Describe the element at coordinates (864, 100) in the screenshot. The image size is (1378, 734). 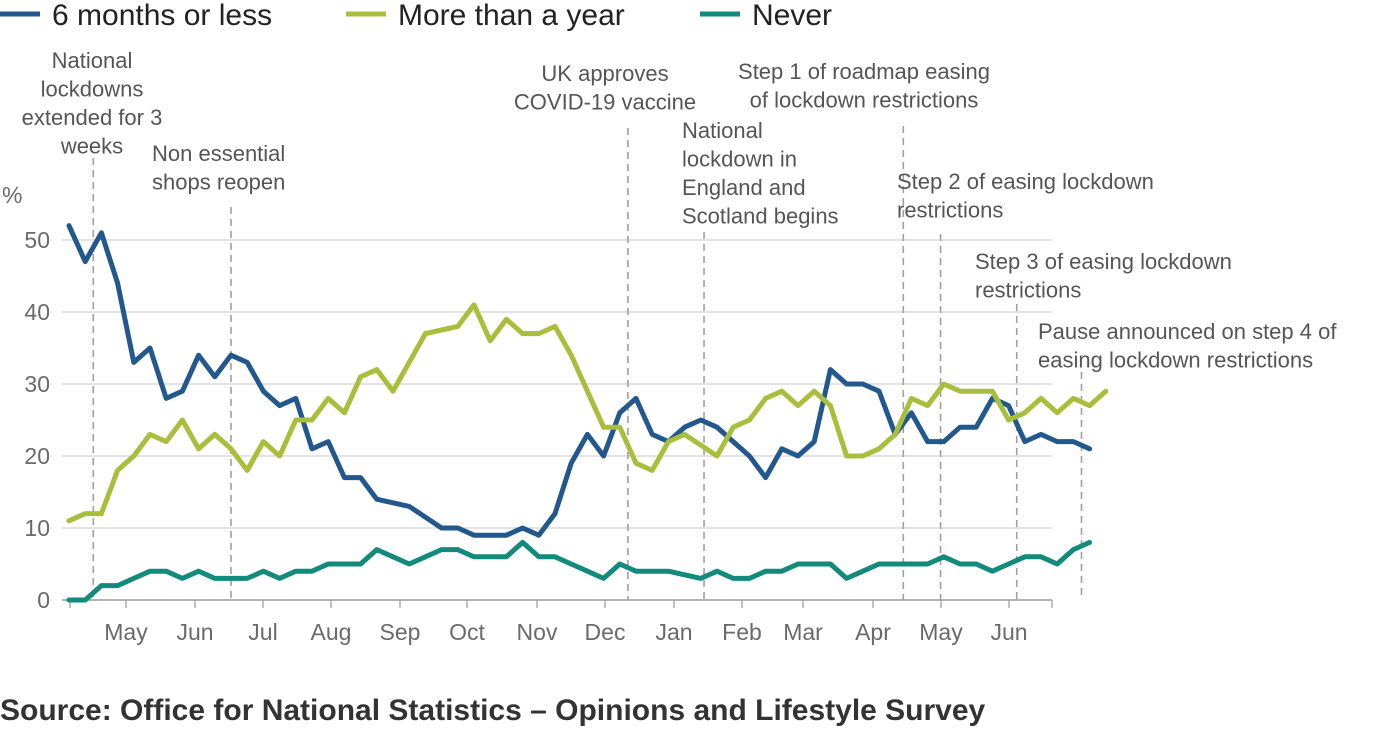
I see `annotation-label: of lockdown restrictions` at that location.